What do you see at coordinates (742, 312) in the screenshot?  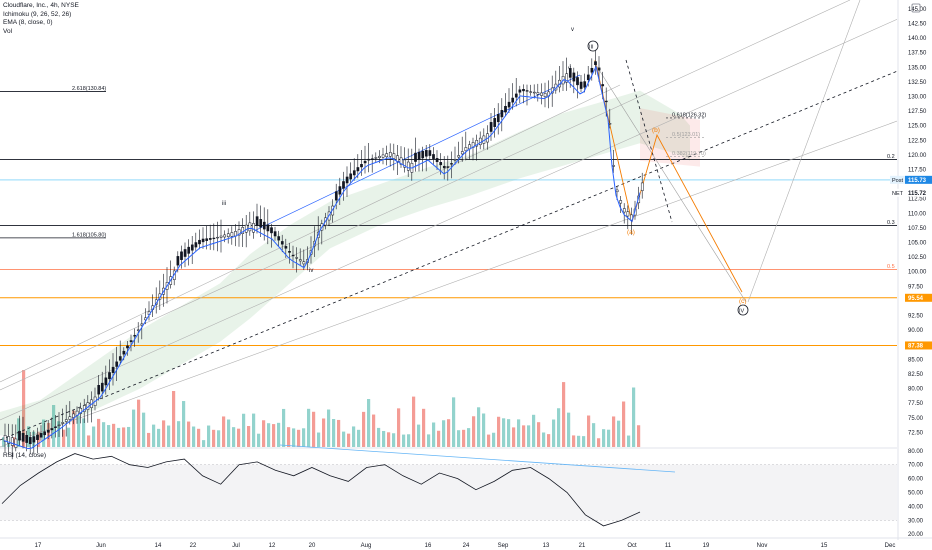 I see `wave-label-IV: IV` at bounding box center [742, 312].